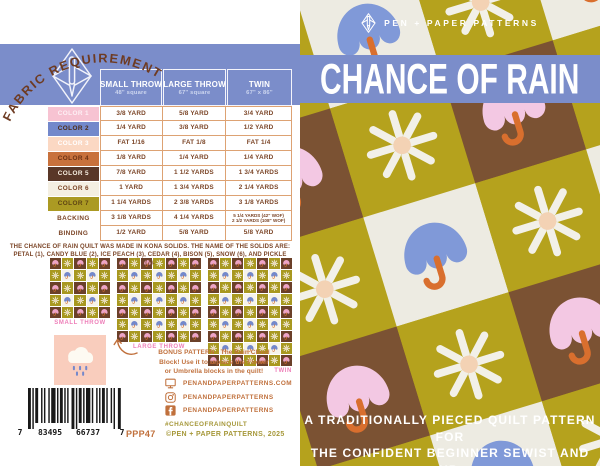 The image size is (600, 466). What do you see at coordinates (228, 411) in the screenshot?
I see `facebook-link: PENANDPAPERPATTERNS` at bounding box center [228, 411].